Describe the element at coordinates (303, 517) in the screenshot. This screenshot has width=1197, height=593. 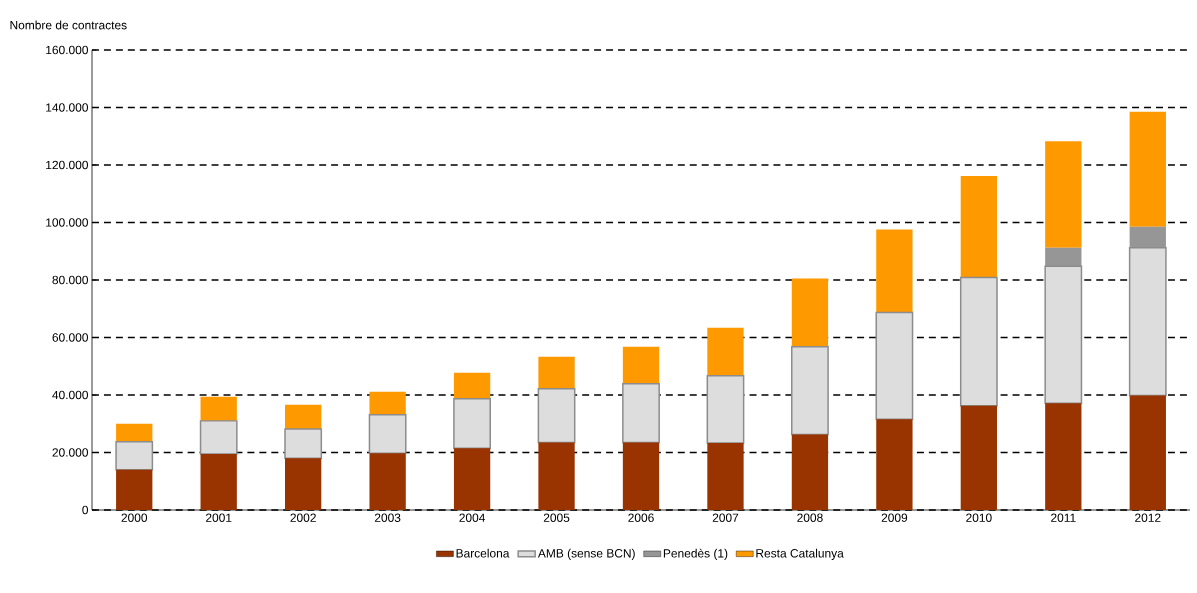
I see `x-tick-label: 2002` at that location.